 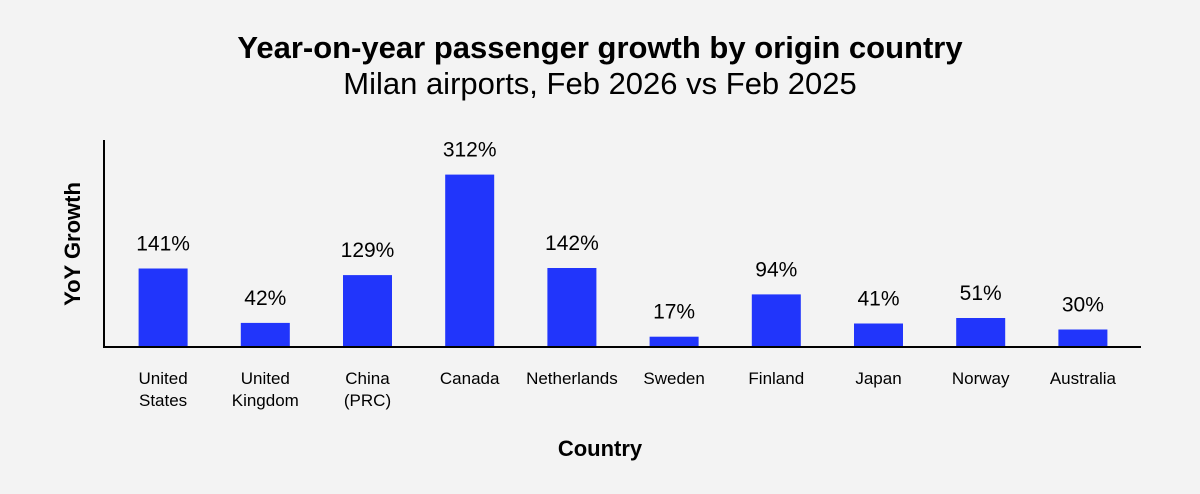 I want to click on category-label: Norway, so click(x=981, y=378).